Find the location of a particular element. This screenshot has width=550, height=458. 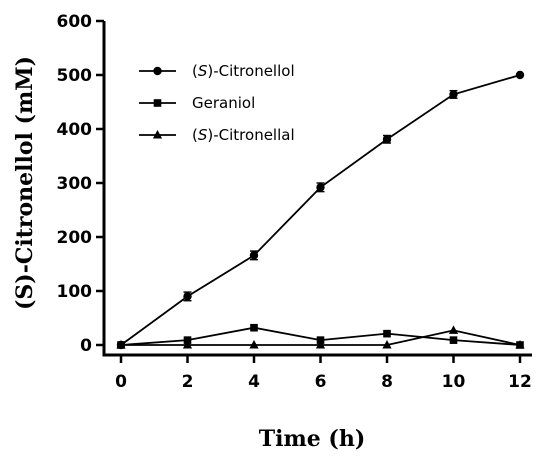

y-tick-label: 0 is located at coordinates (86, 346).